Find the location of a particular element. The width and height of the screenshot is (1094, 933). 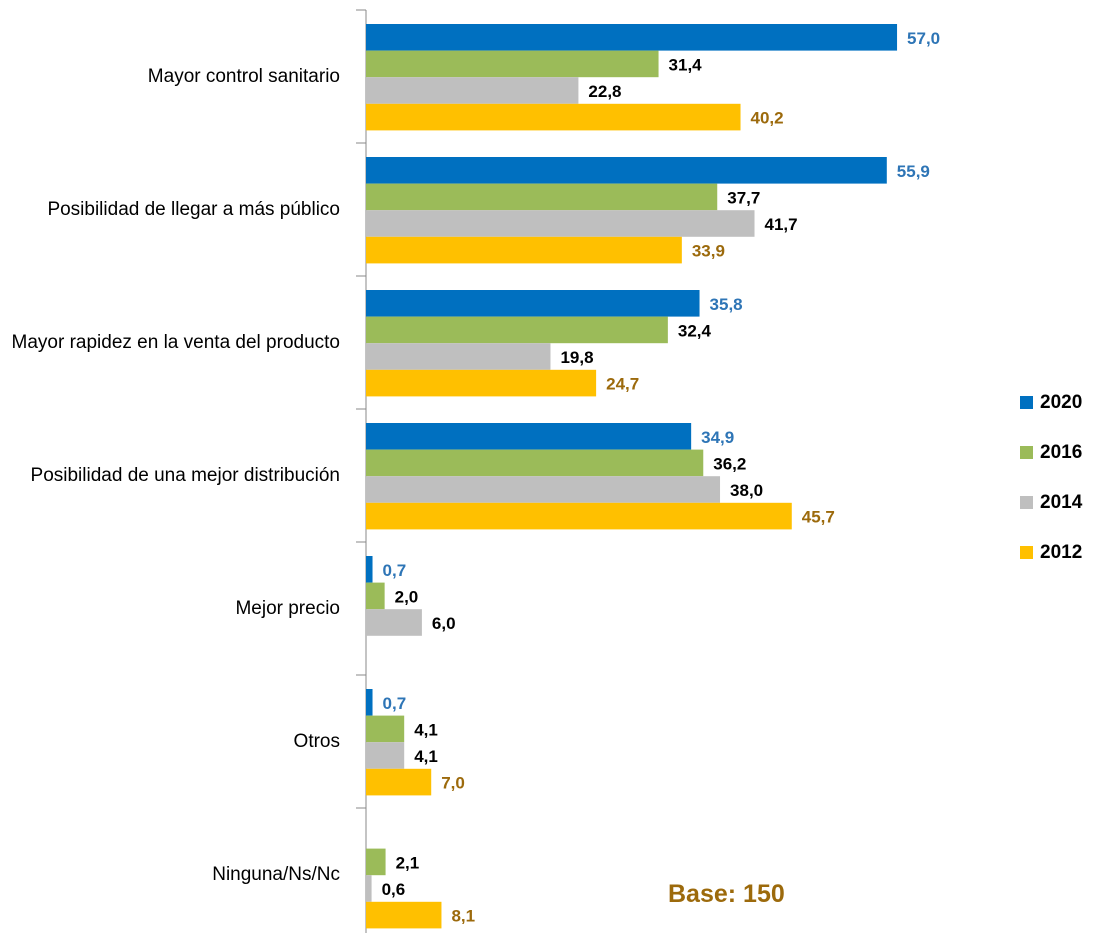

legend-label: 2016 is located at coordinates (1061, 452).